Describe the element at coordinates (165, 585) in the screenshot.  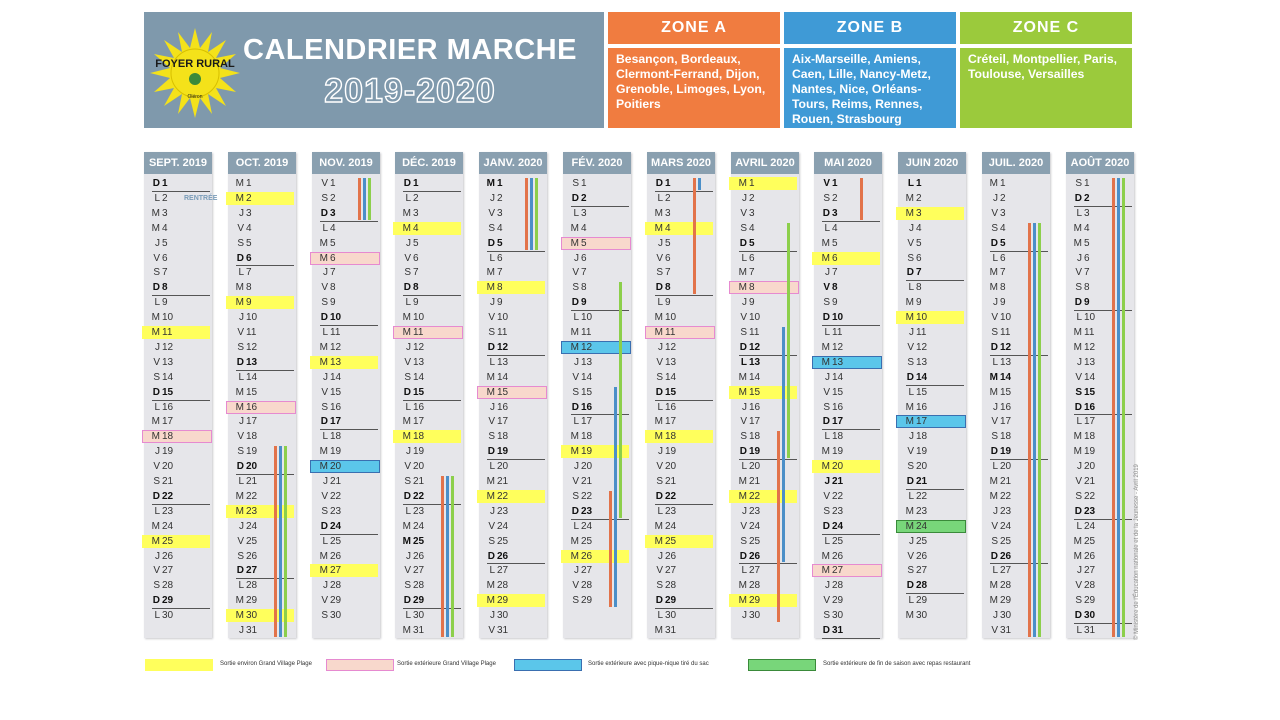
I see `day-row: S 28` at that location.